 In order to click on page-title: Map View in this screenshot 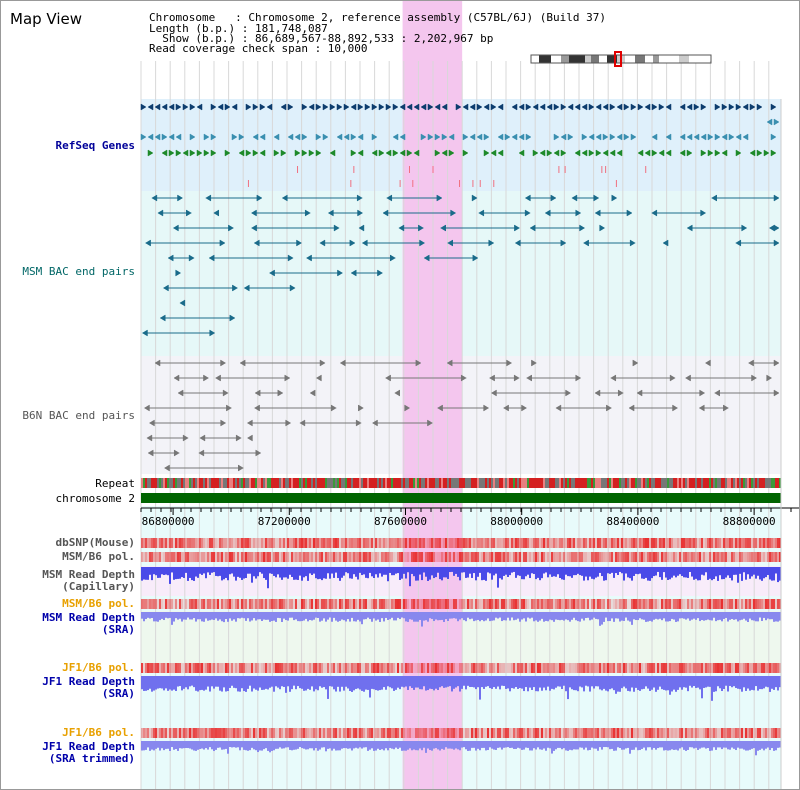, I will do `click(46, 19)`.